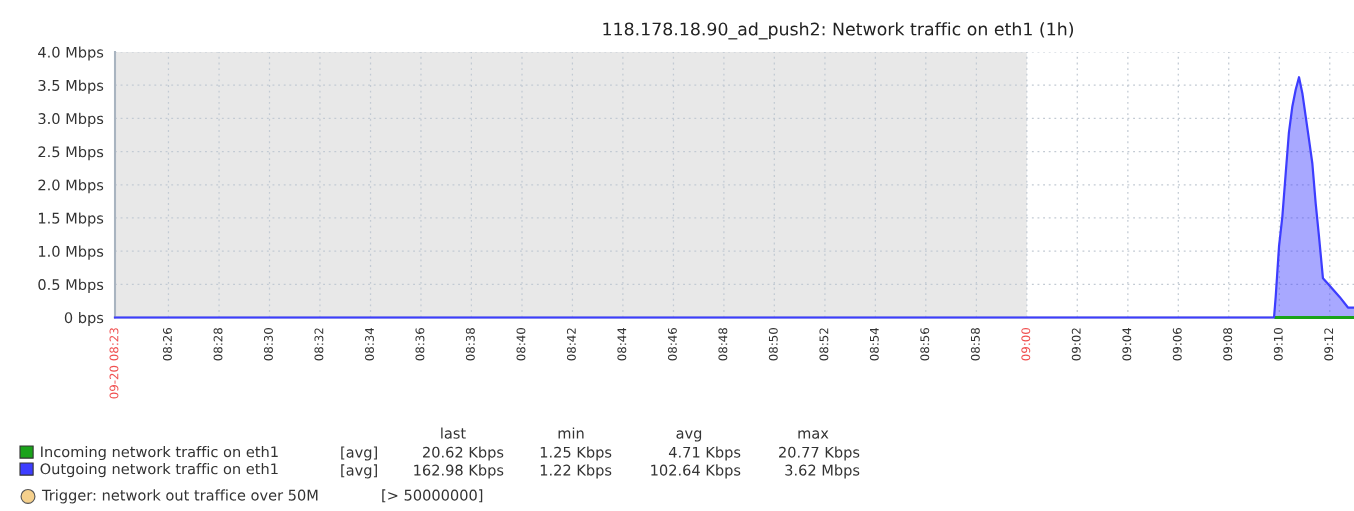 The width and height of the screenshot is (1354, 511). I want to click on text: 102.64 Kbps, so click(696, 471).